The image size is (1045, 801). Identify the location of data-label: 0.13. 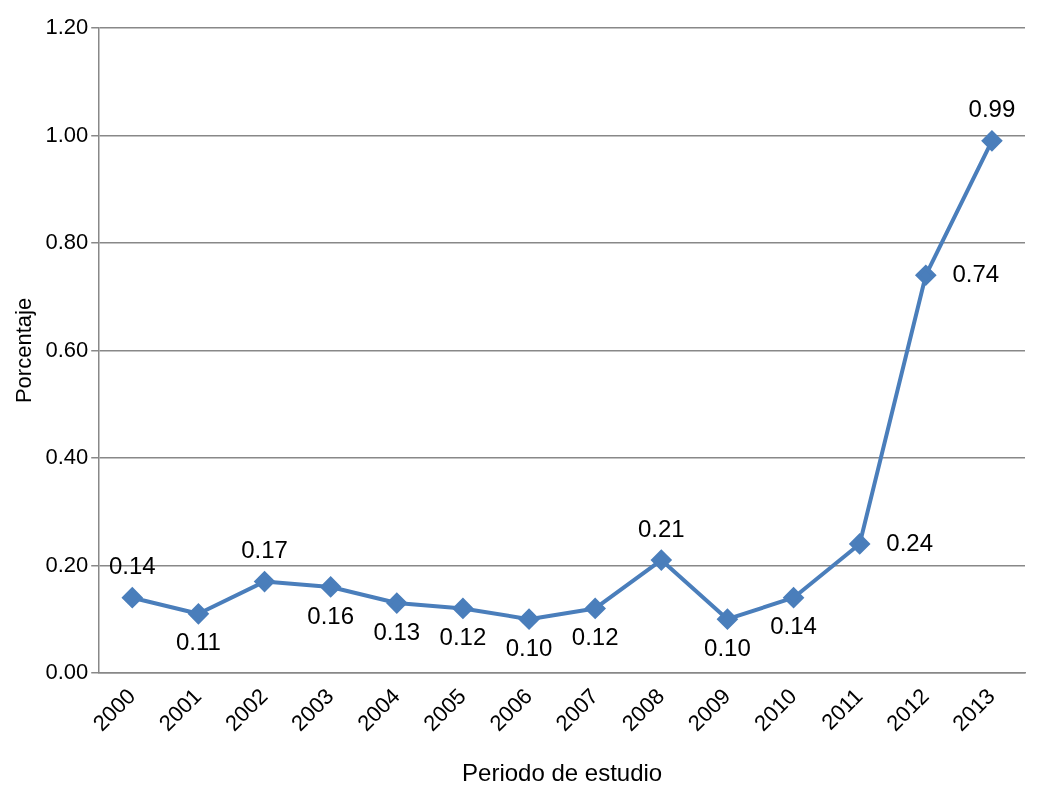
(397, 631).